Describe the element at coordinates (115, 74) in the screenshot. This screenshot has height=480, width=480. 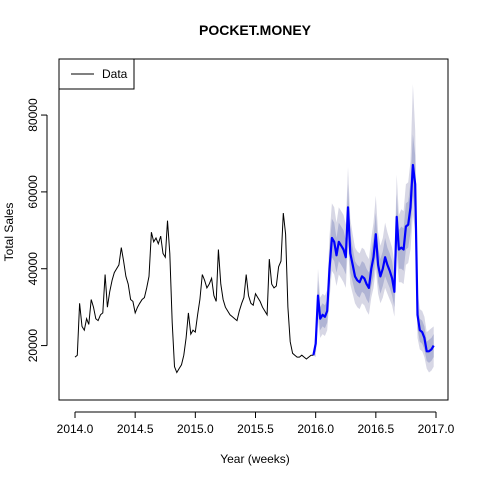
I see `legend-label-data: Data` at that location.